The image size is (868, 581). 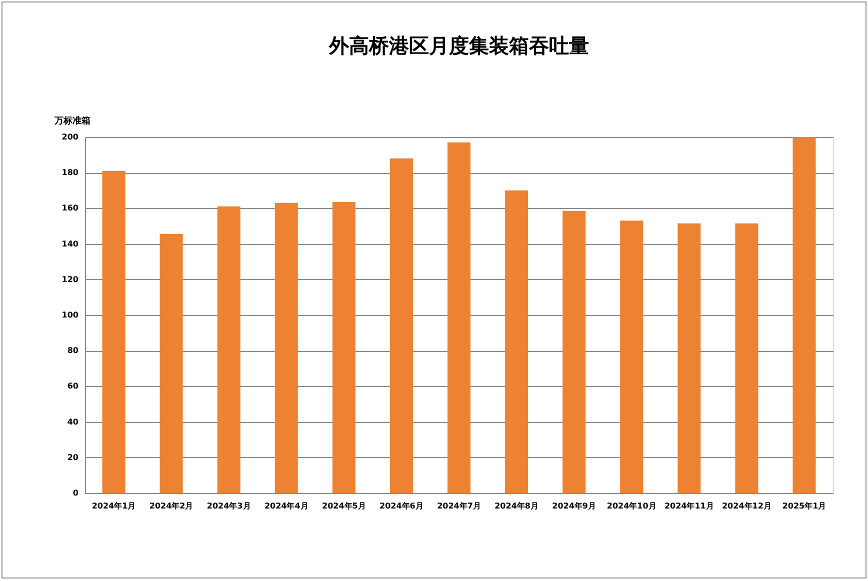 I want to click on y-tick-label: 180, so click(x=70, y=173).